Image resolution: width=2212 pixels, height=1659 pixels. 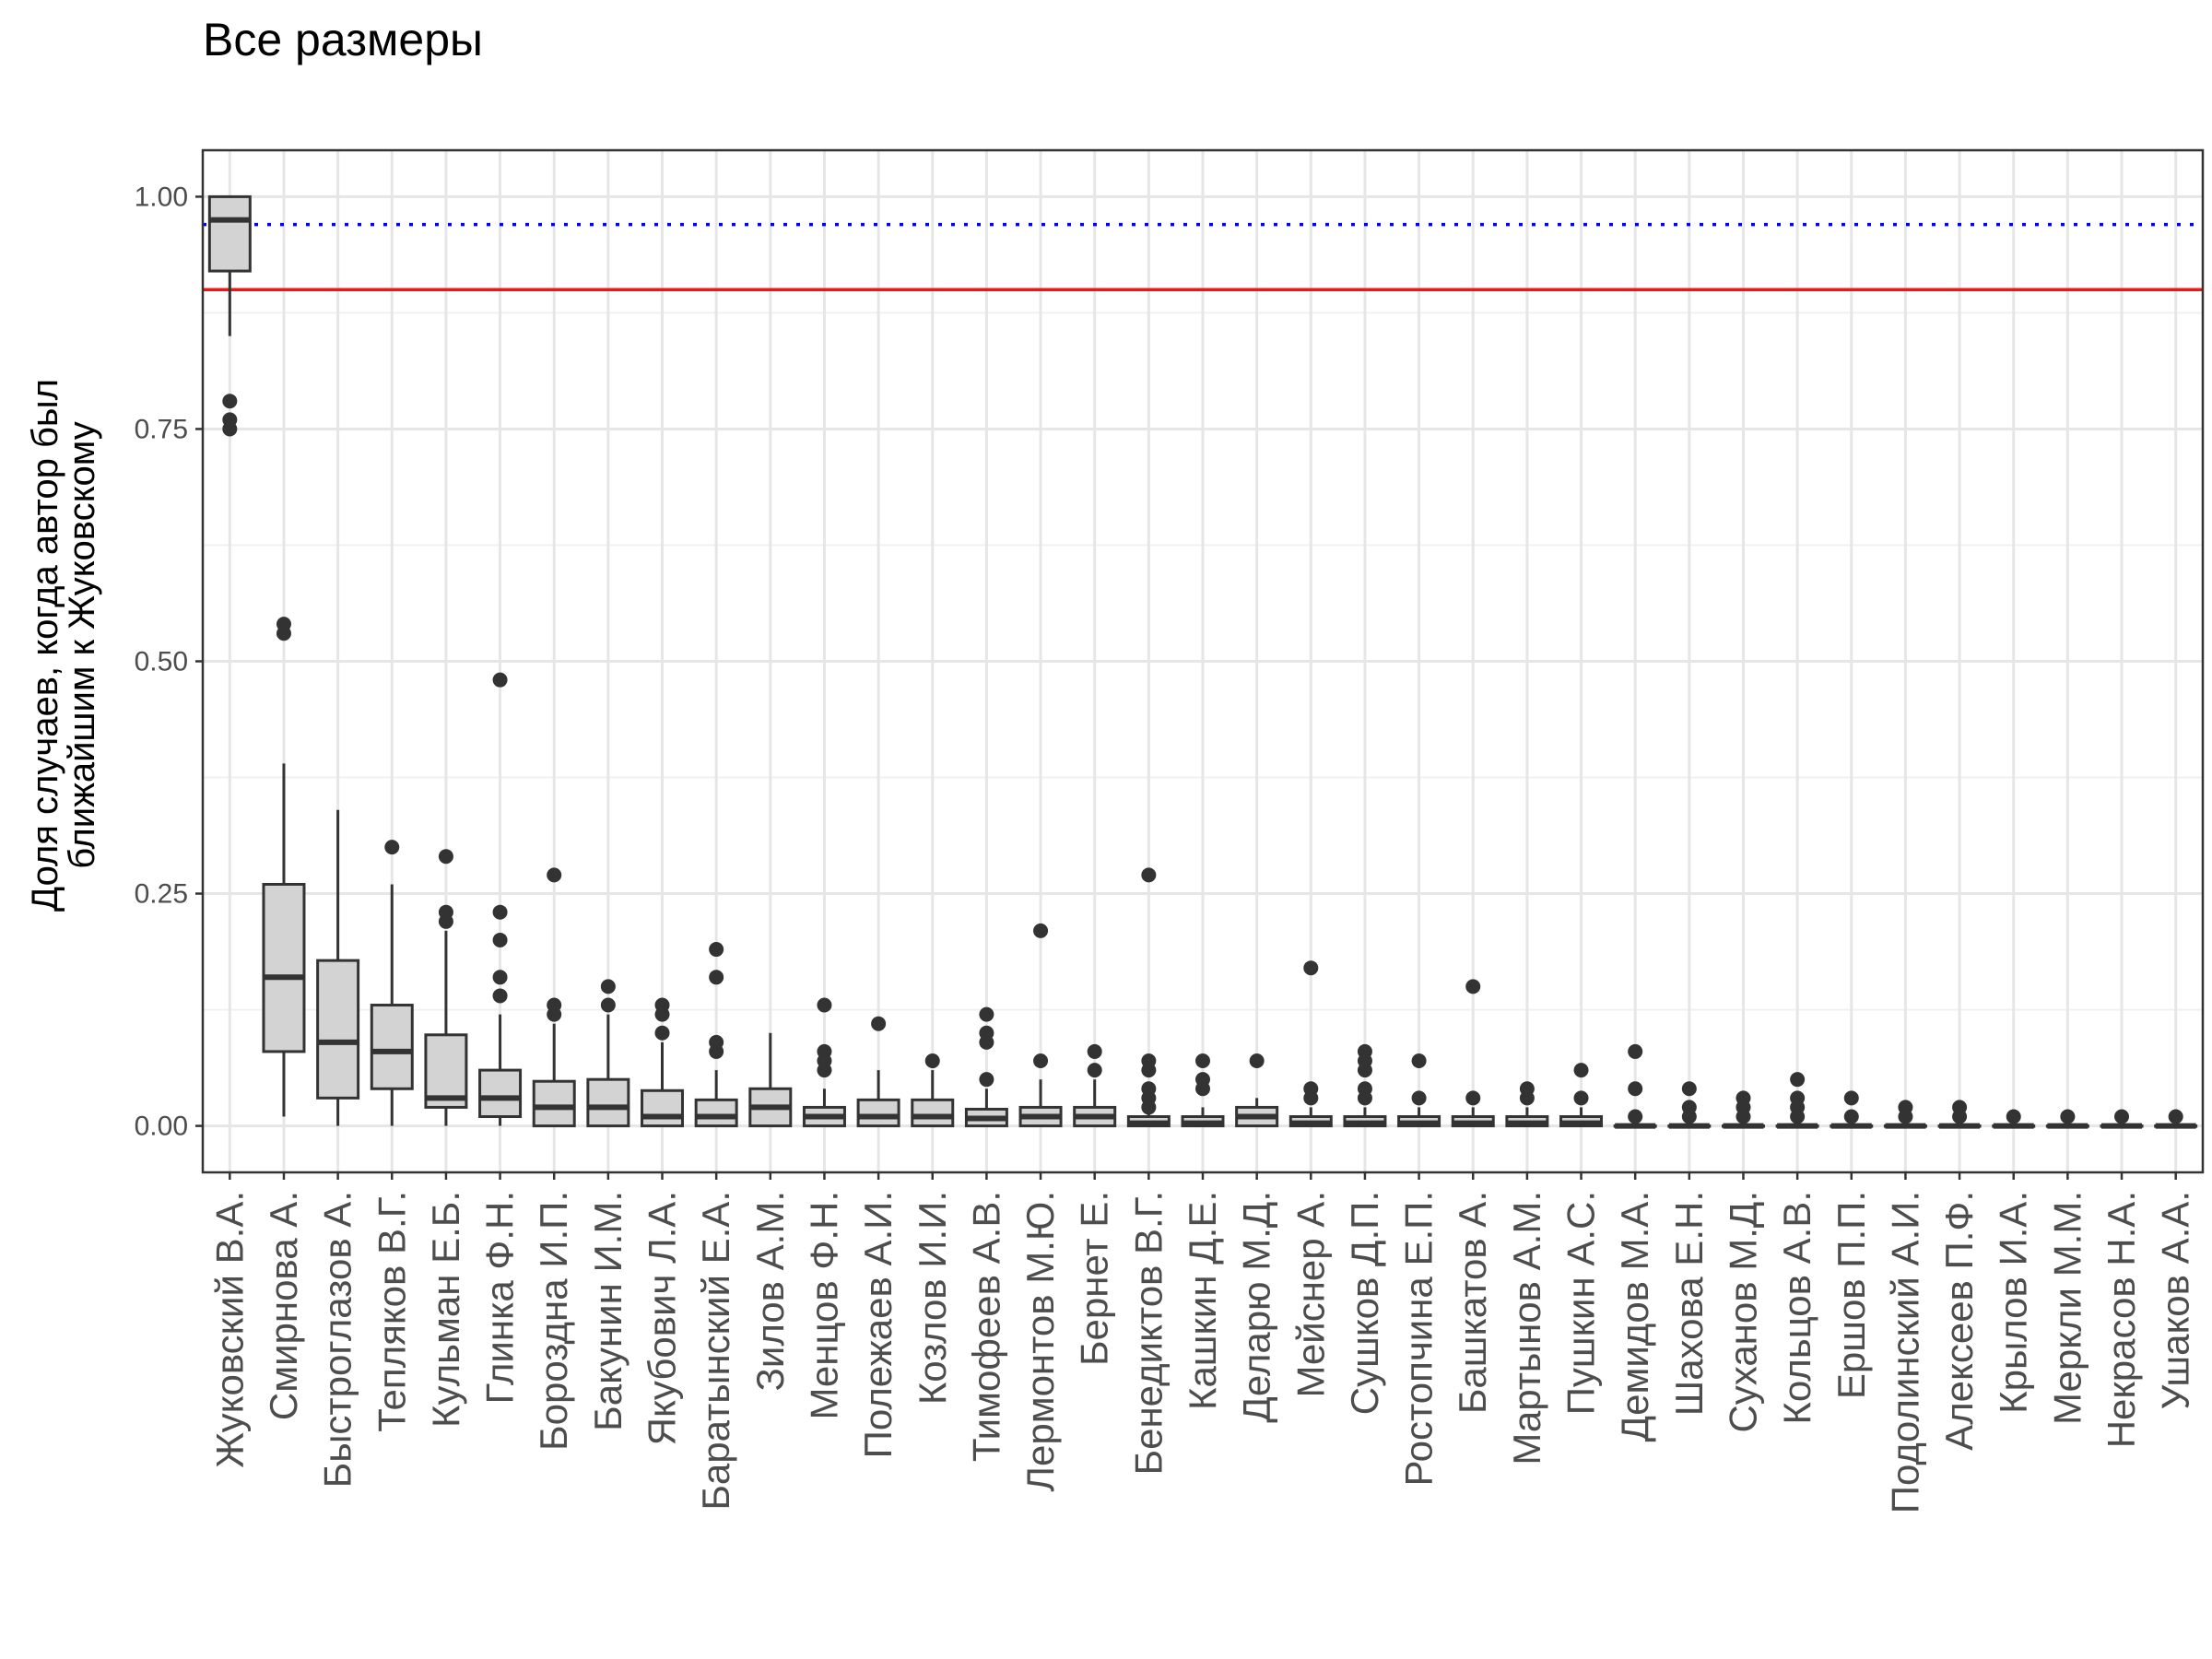 I want to click on x-tick-label: Лермонтов М.Ю., so click(x=1040, y=1341).